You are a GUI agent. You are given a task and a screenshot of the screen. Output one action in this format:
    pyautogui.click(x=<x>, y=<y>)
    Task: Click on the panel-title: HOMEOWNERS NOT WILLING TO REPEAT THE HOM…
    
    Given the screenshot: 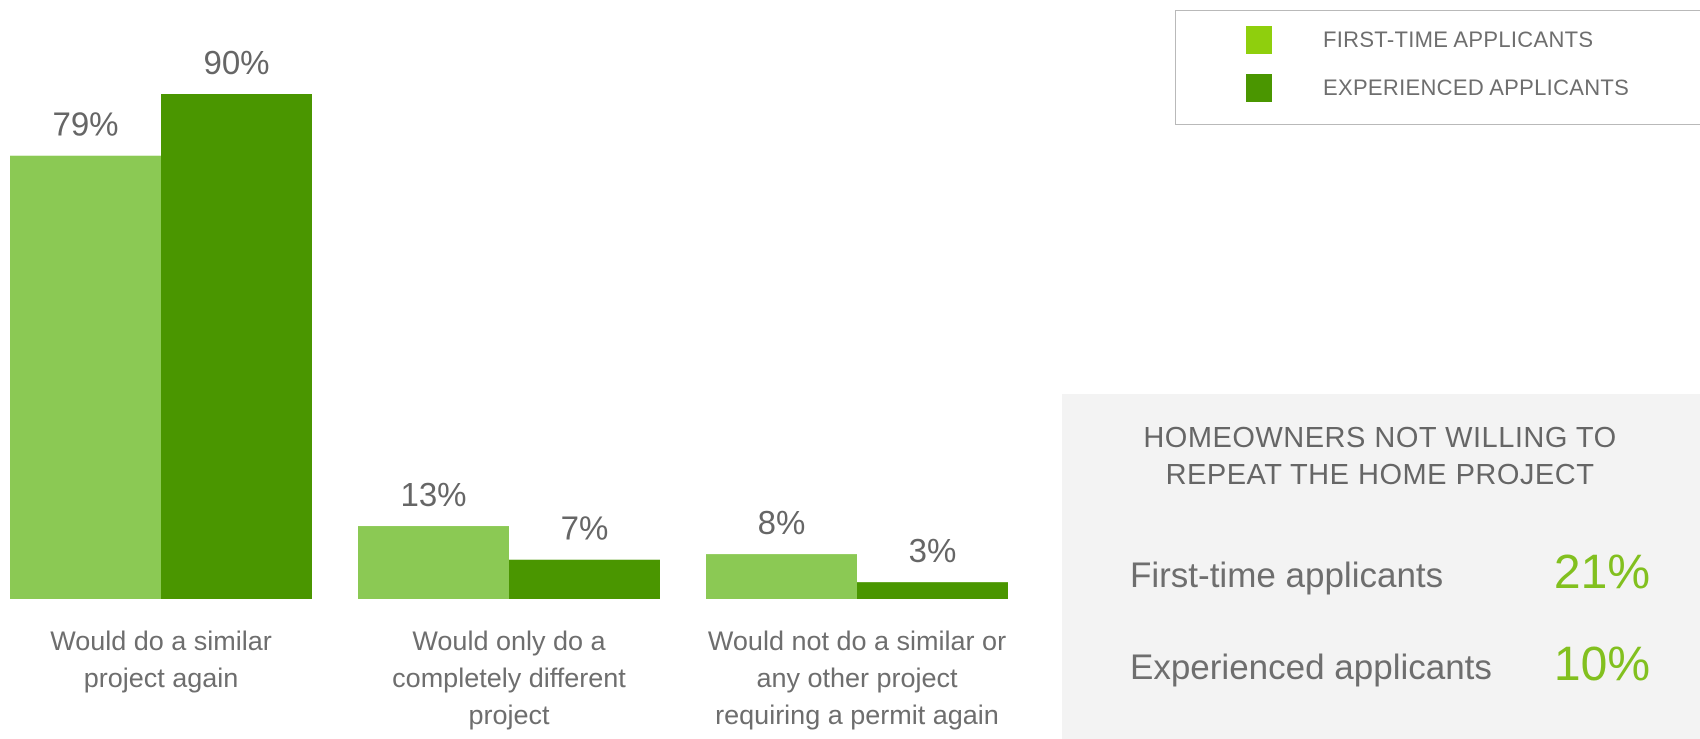 What is the action you would take?
    pyautogui.click(x=1380, y=457)
    